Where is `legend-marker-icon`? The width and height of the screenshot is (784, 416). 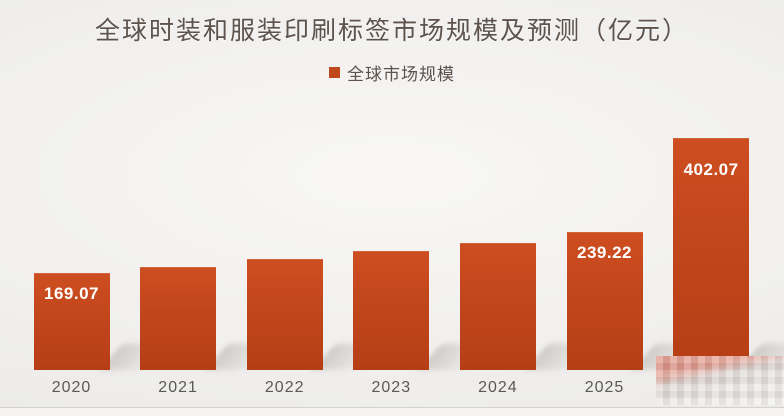
legend-marker-icon is located at coordinates (334, 72).